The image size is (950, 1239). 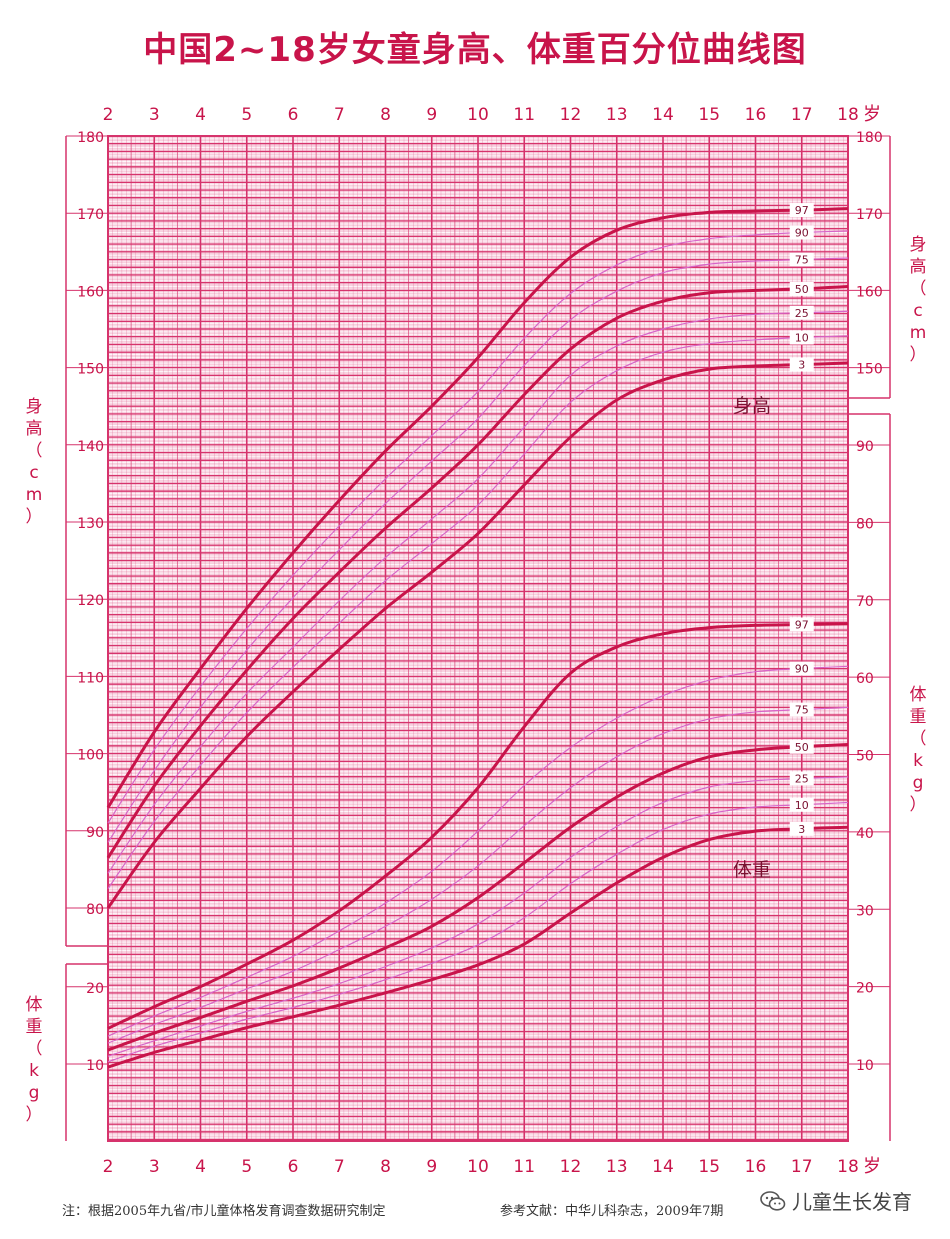 I want to click on x-tick-label-bottom: 15, so click(x=709, y=1167).